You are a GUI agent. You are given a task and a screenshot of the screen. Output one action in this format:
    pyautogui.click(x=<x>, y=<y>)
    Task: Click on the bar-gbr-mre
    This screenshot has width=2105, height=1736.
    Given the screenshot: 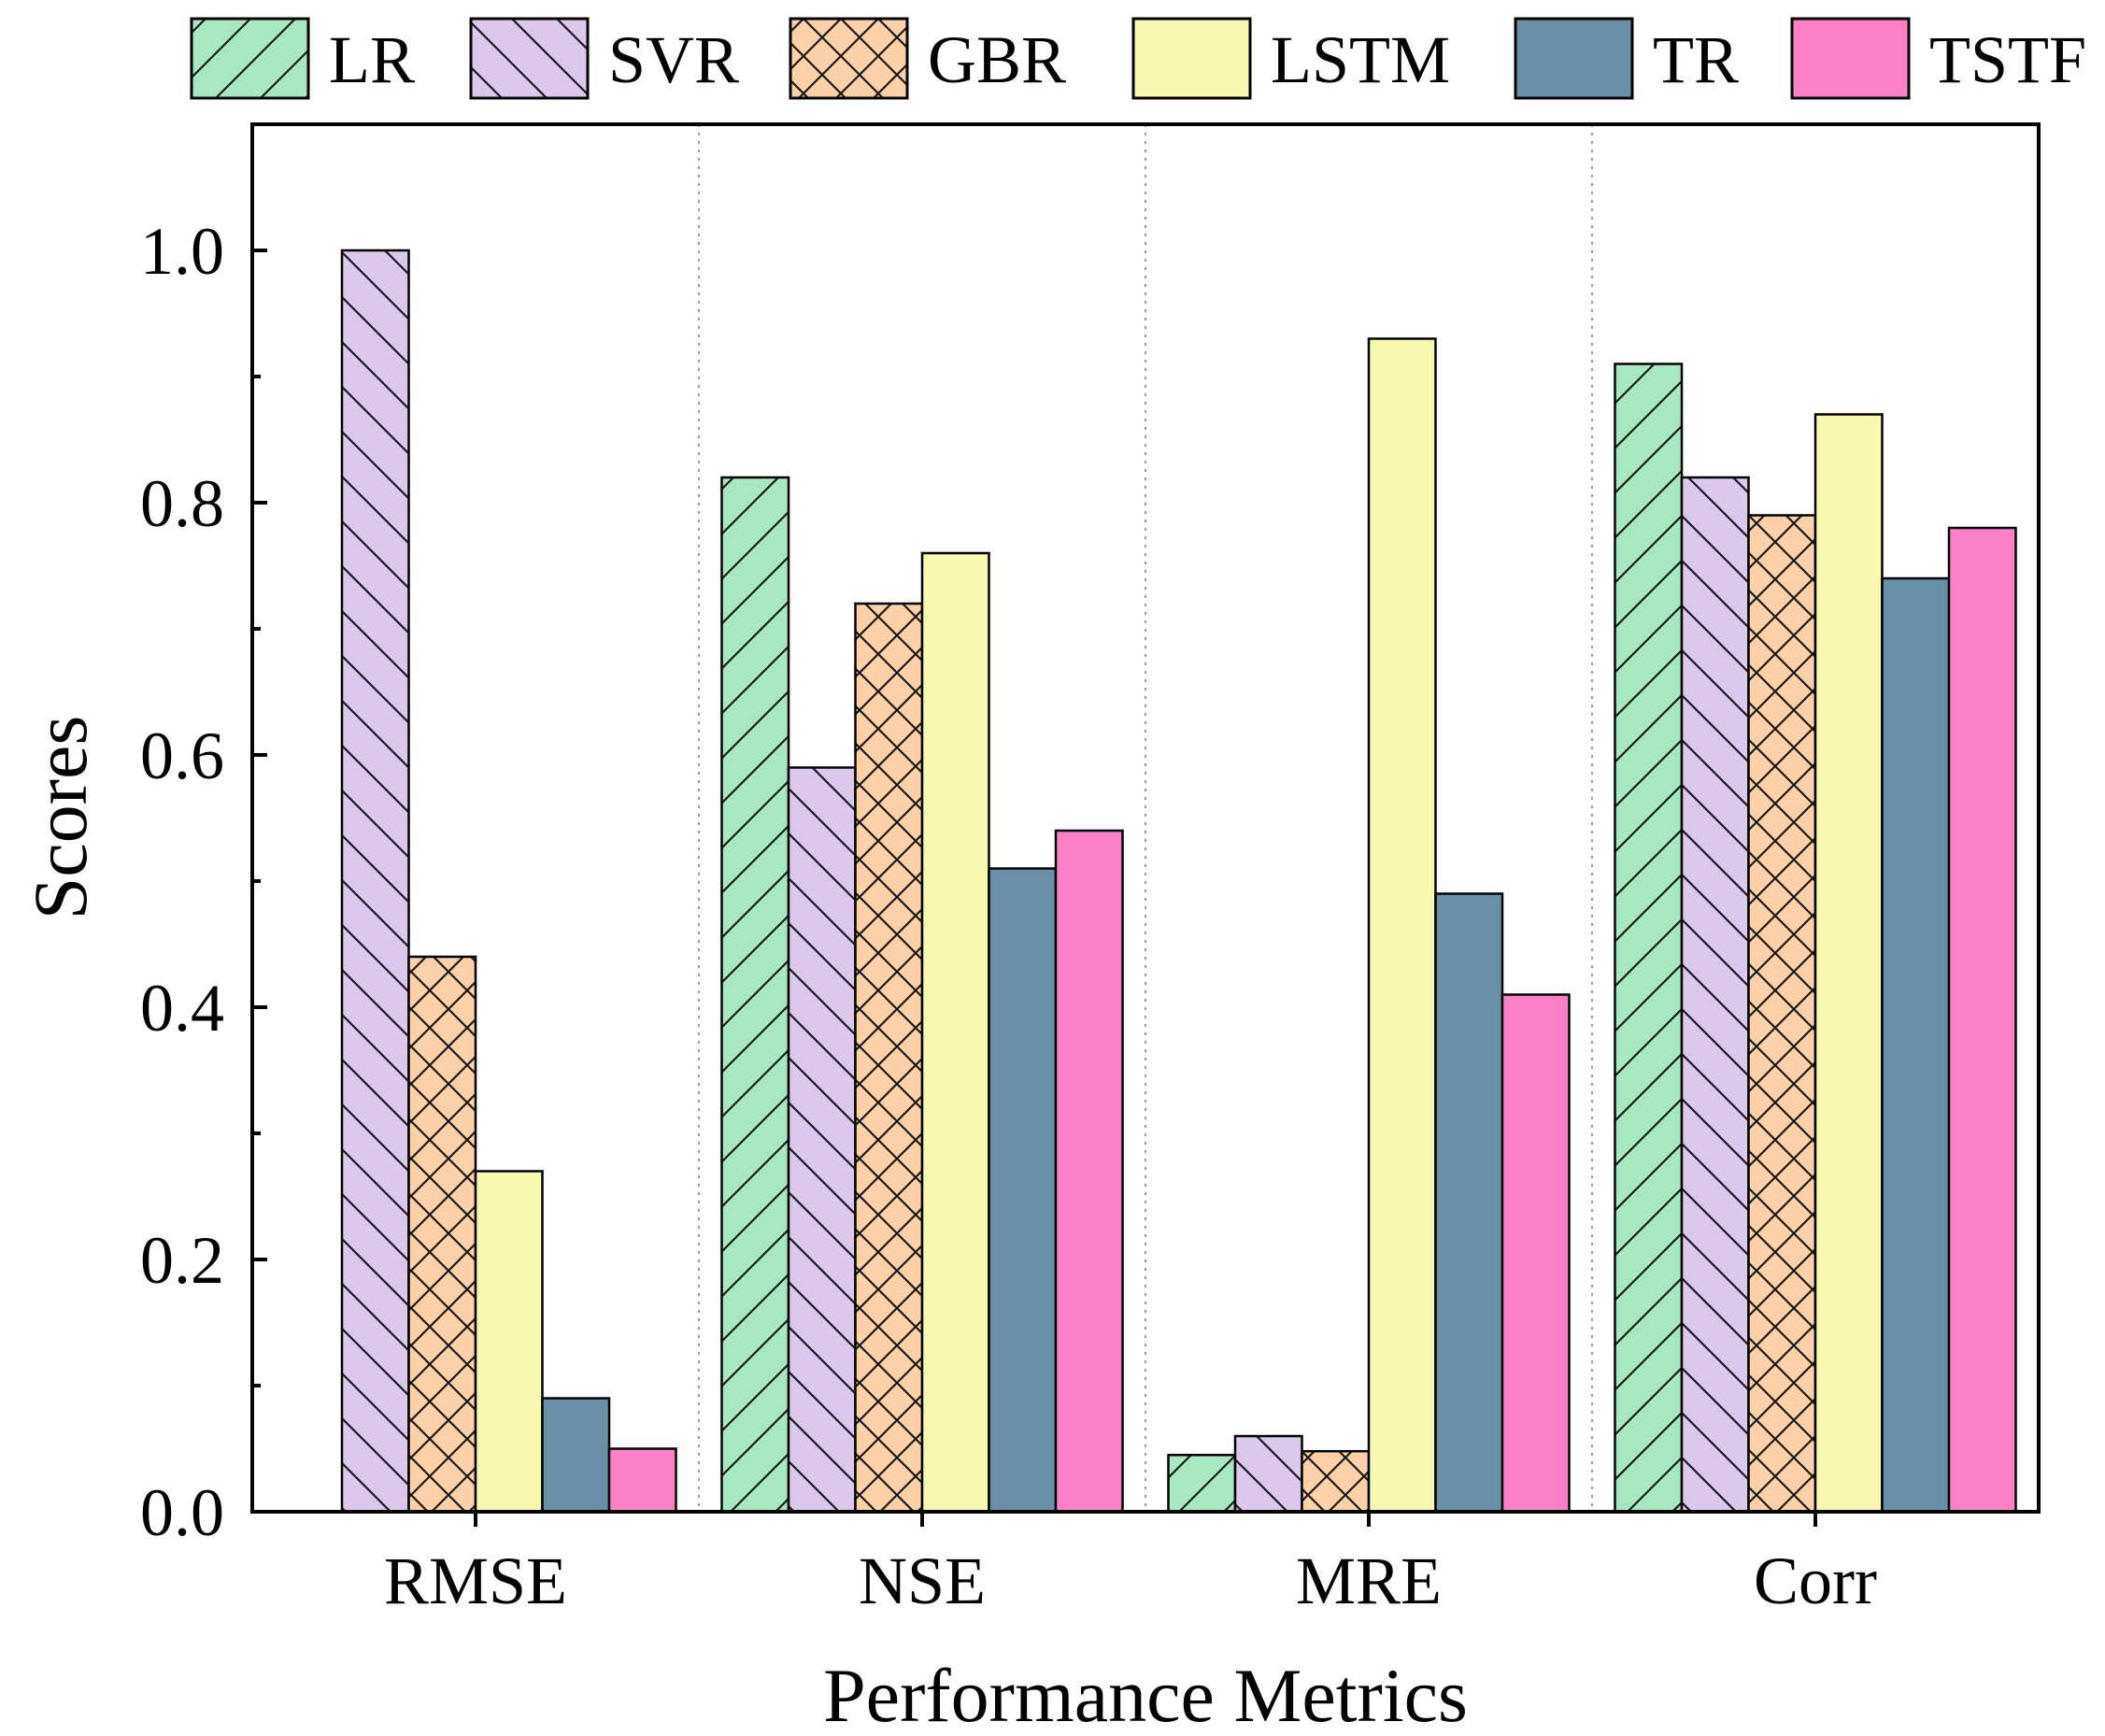 What is the action you would take?
    pyautogui.click(x=1336, y=1481)
    